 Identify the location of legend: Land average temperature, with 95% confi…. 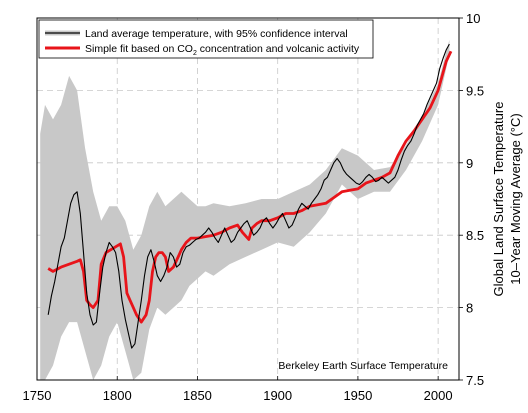
(206, 39).